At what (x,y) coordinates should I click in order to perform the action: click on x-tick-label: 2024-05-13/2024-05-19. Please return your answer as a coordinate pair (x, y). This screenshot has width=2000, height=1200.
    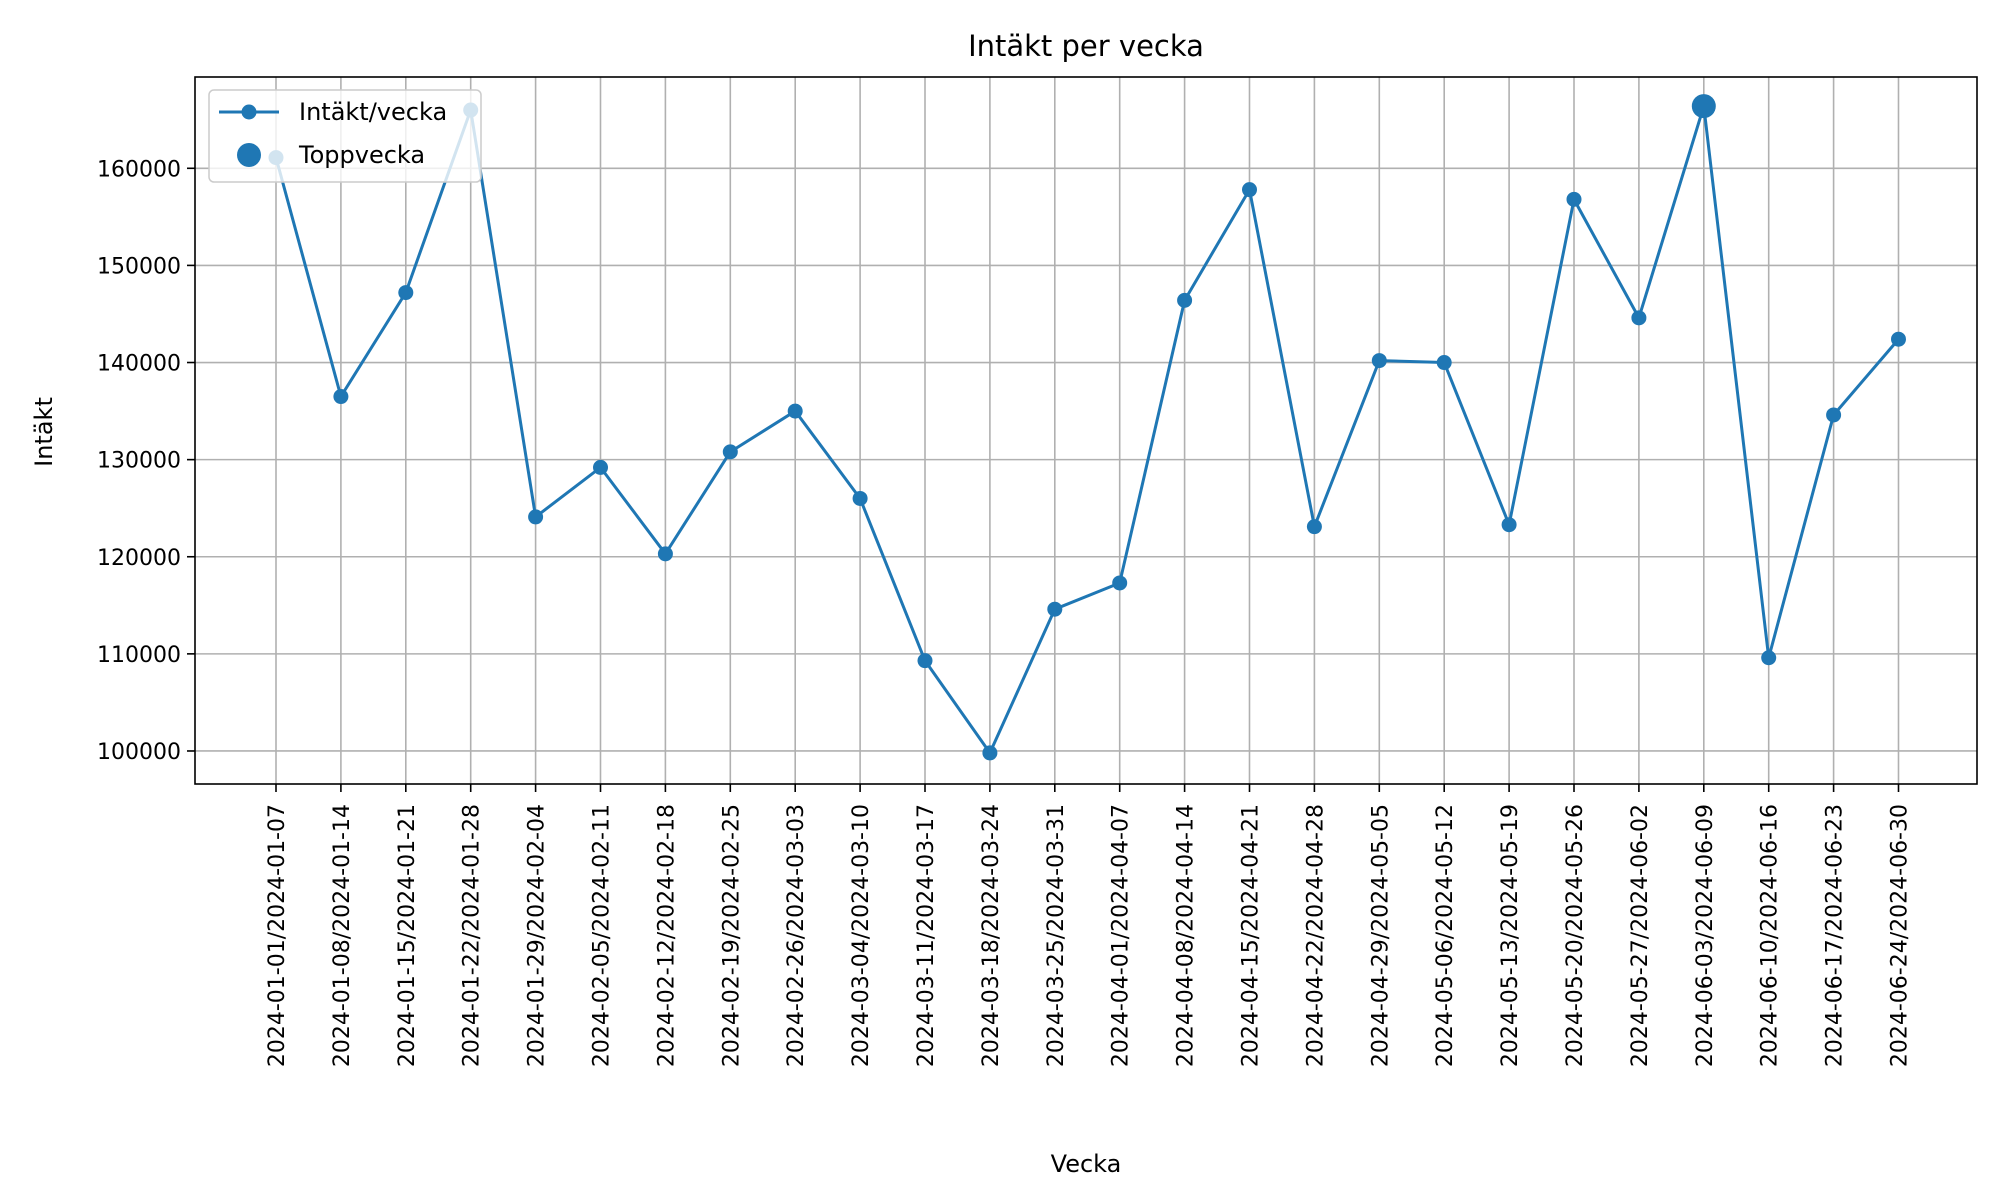
    Looking at the image, I should click on (1510, 935).